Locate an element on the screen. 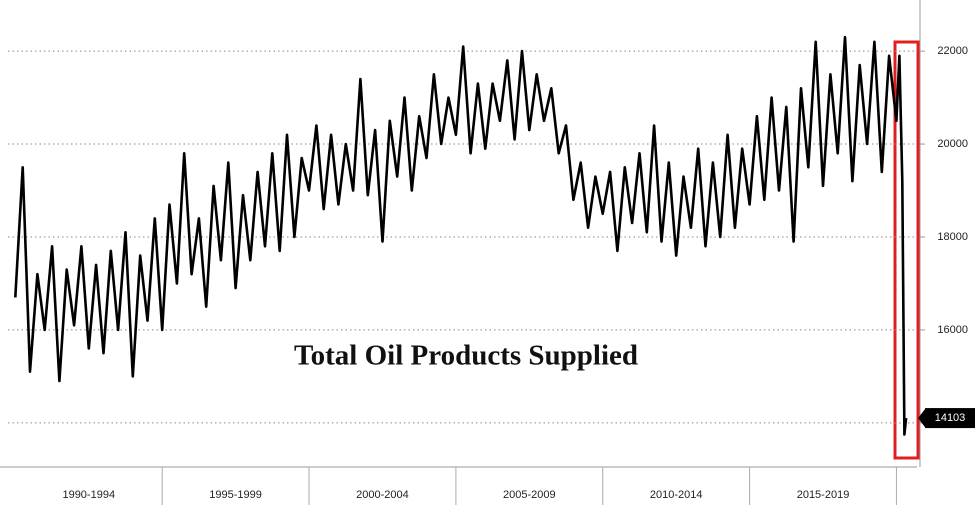  chart-title: Total Oil Products Supplied is located at coordinates (466, 356).